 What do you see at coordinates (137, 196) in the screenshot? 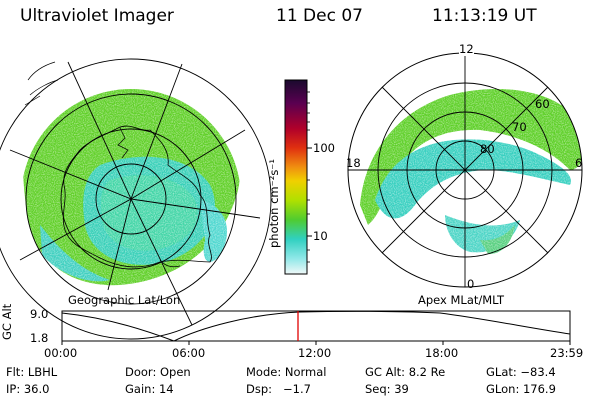
I see `coastline` at bounding box center [137, 196].